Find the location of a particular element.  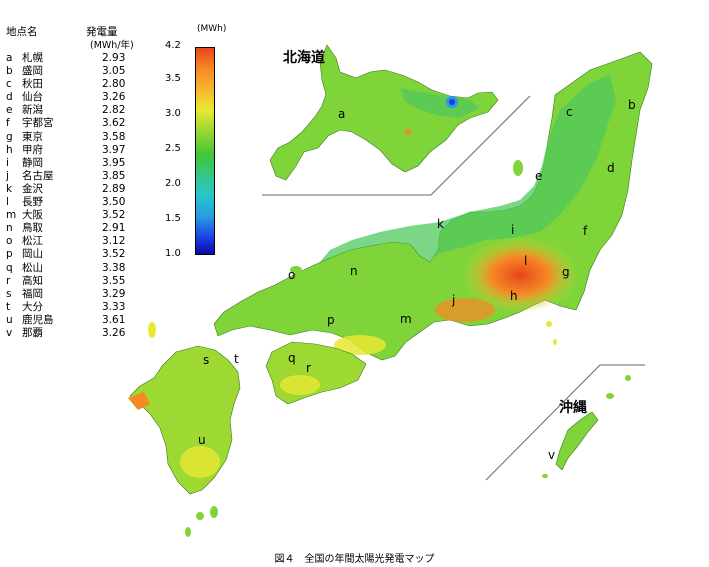

colorbar-tick-label: 1.5 is located at coordinates (173, 218).